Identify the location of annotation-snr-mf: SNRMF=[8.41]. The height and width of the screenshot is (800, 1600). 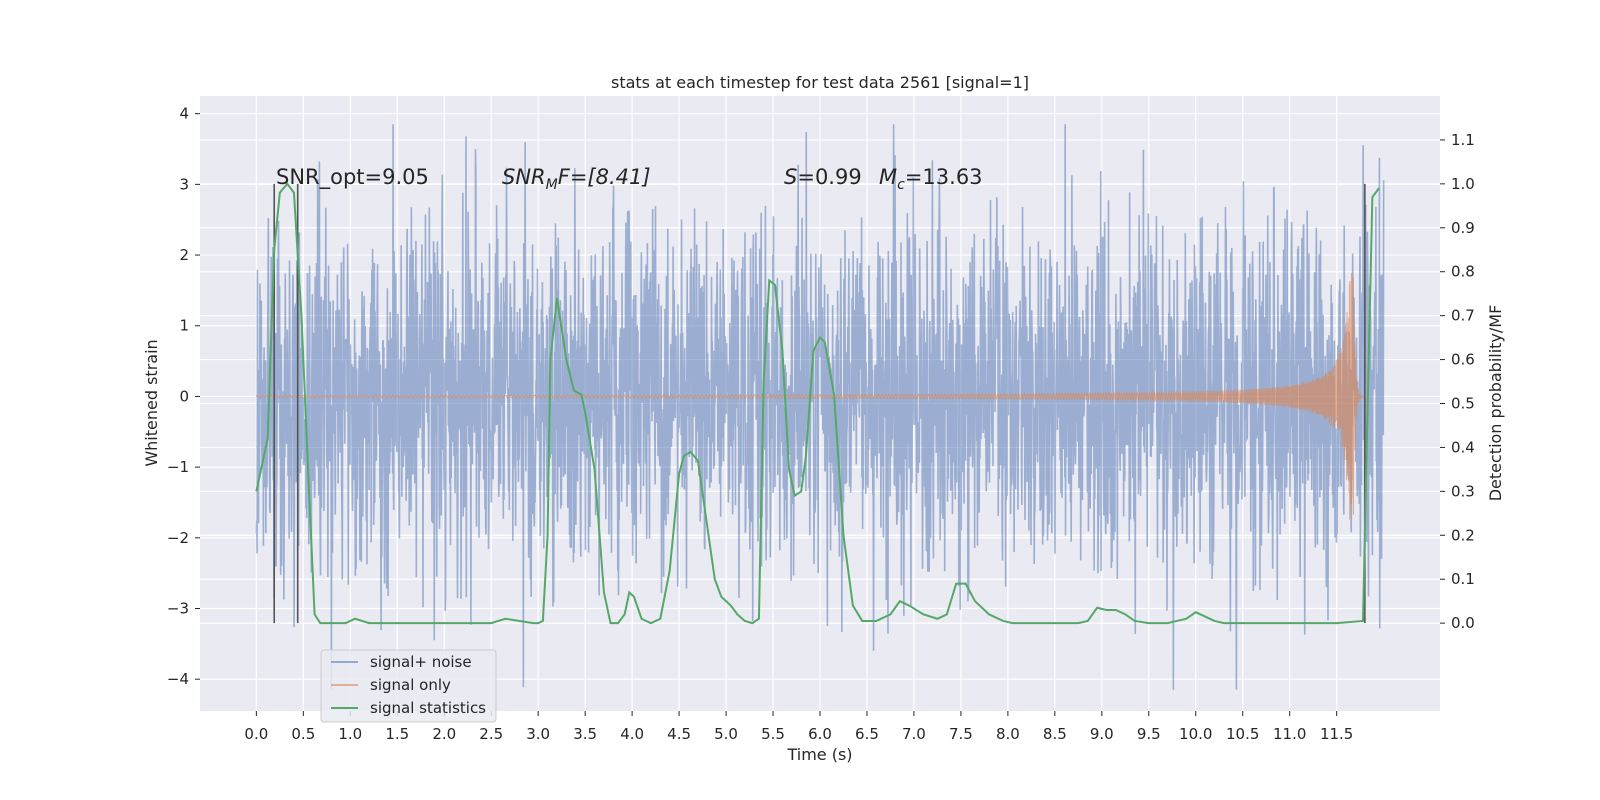
(576, 179).